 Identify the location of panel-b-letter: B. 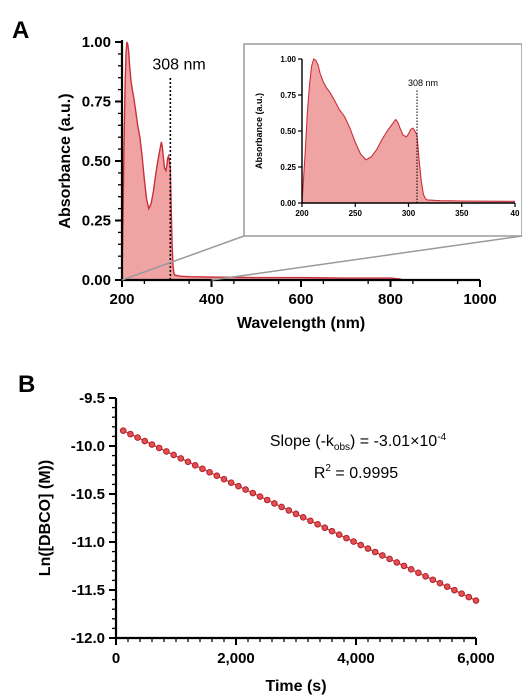
(26, 384).